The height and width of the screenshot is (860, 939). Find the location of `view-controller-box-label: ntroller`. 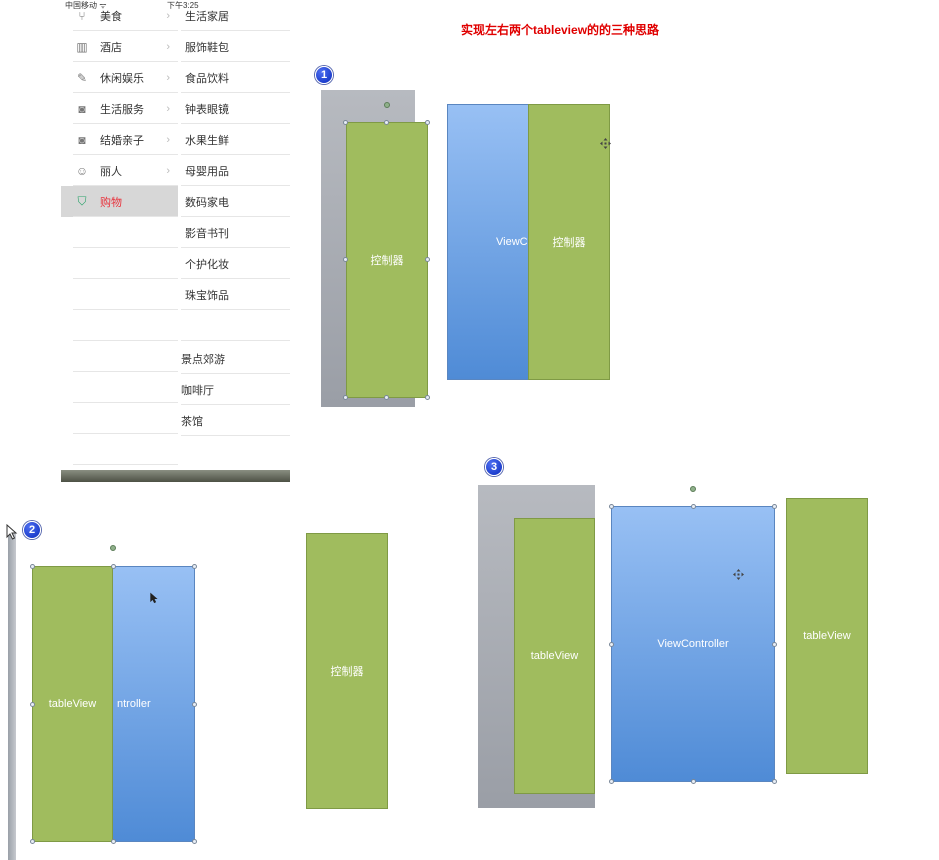

view-controller-box-label: ntroller is located at coordinates (134, 704).